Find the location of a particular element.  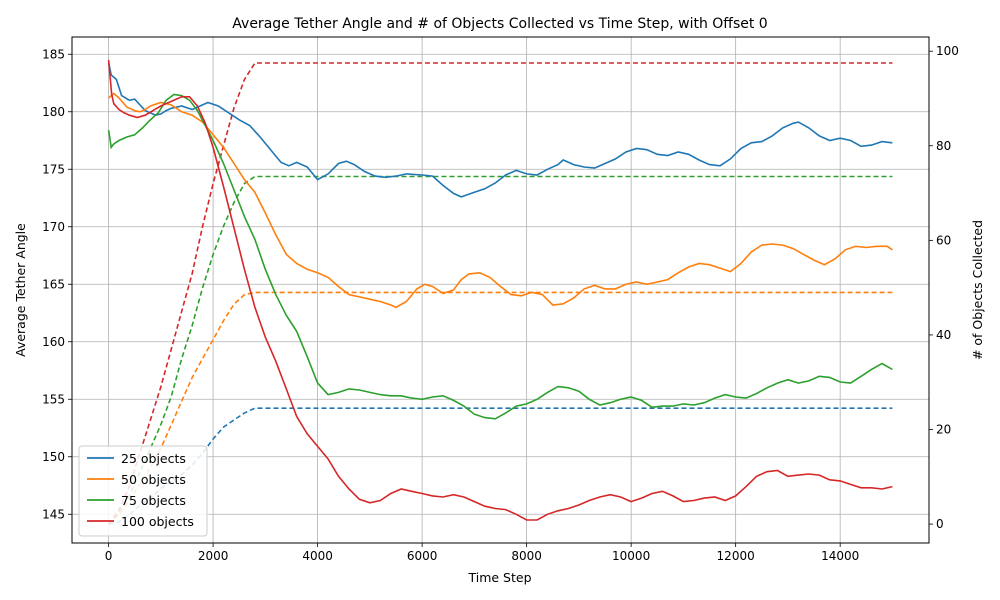

y-left-tick-label: 150 is located at coordinates (53, 457).